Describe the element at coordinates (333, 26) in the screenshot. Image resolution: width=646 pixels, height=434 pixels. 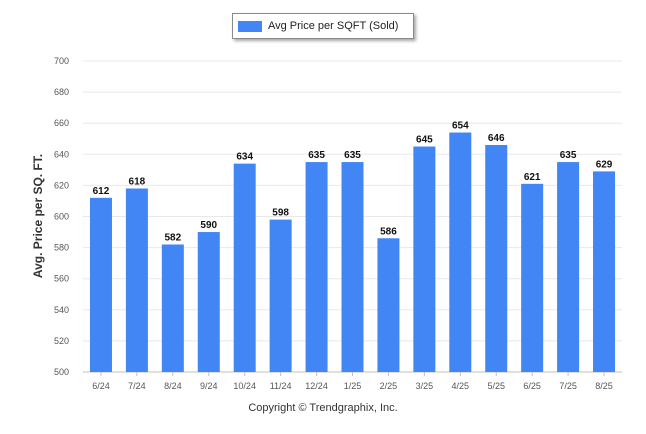
I see `legend-label: Avg Price per SQFT (Sold)` at that location.